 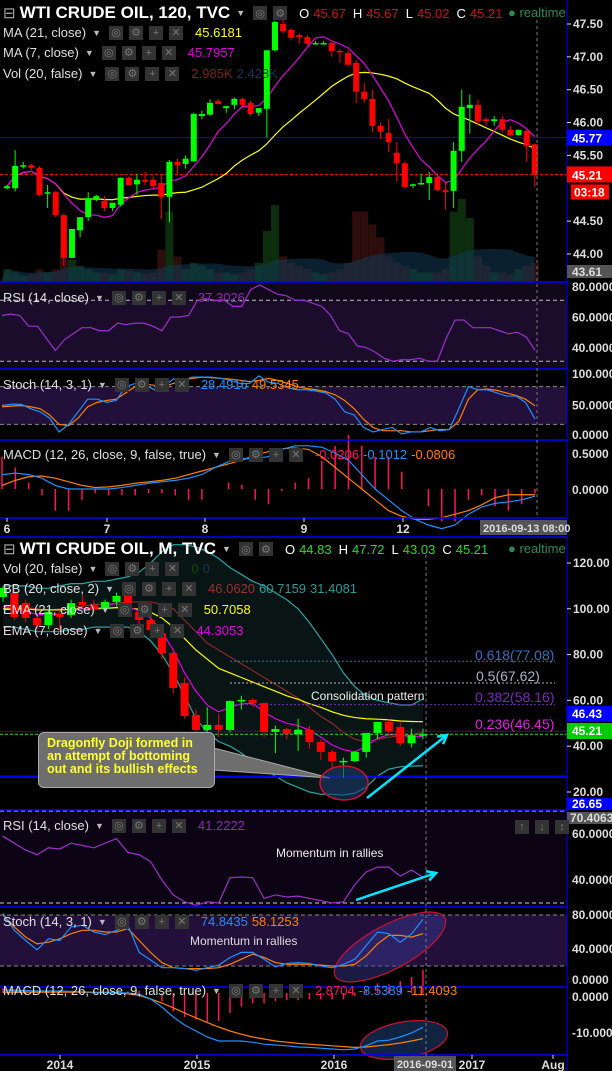 I want to click on arrow-up-icon: ↑, so click(x=522, y=827).